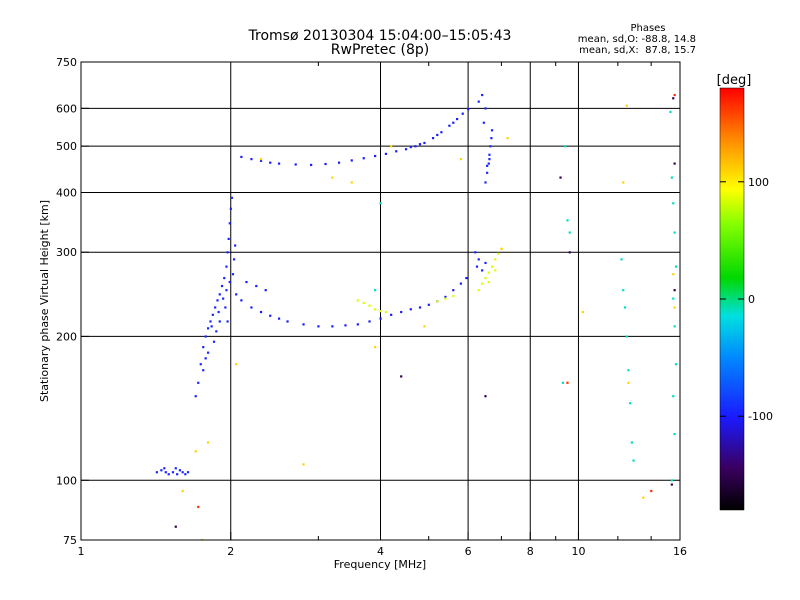  Describe the element at coordinates (66, 336) in the screenshot. I see `y-tick-label-200: 200` at that location.